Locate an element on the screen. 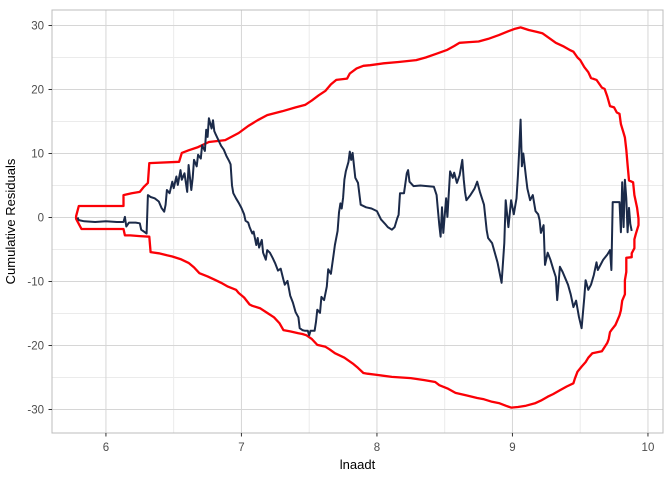  x-axis-title: lnaadt is located at coordinates (358, 464).